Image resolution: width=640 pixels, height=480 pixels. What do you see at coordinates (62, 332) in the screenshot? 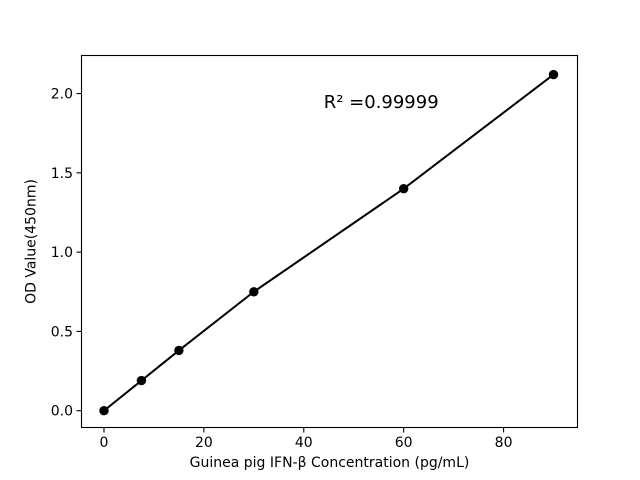
I see `y-tick-label: 0.5` at bounding box center [62, 332].